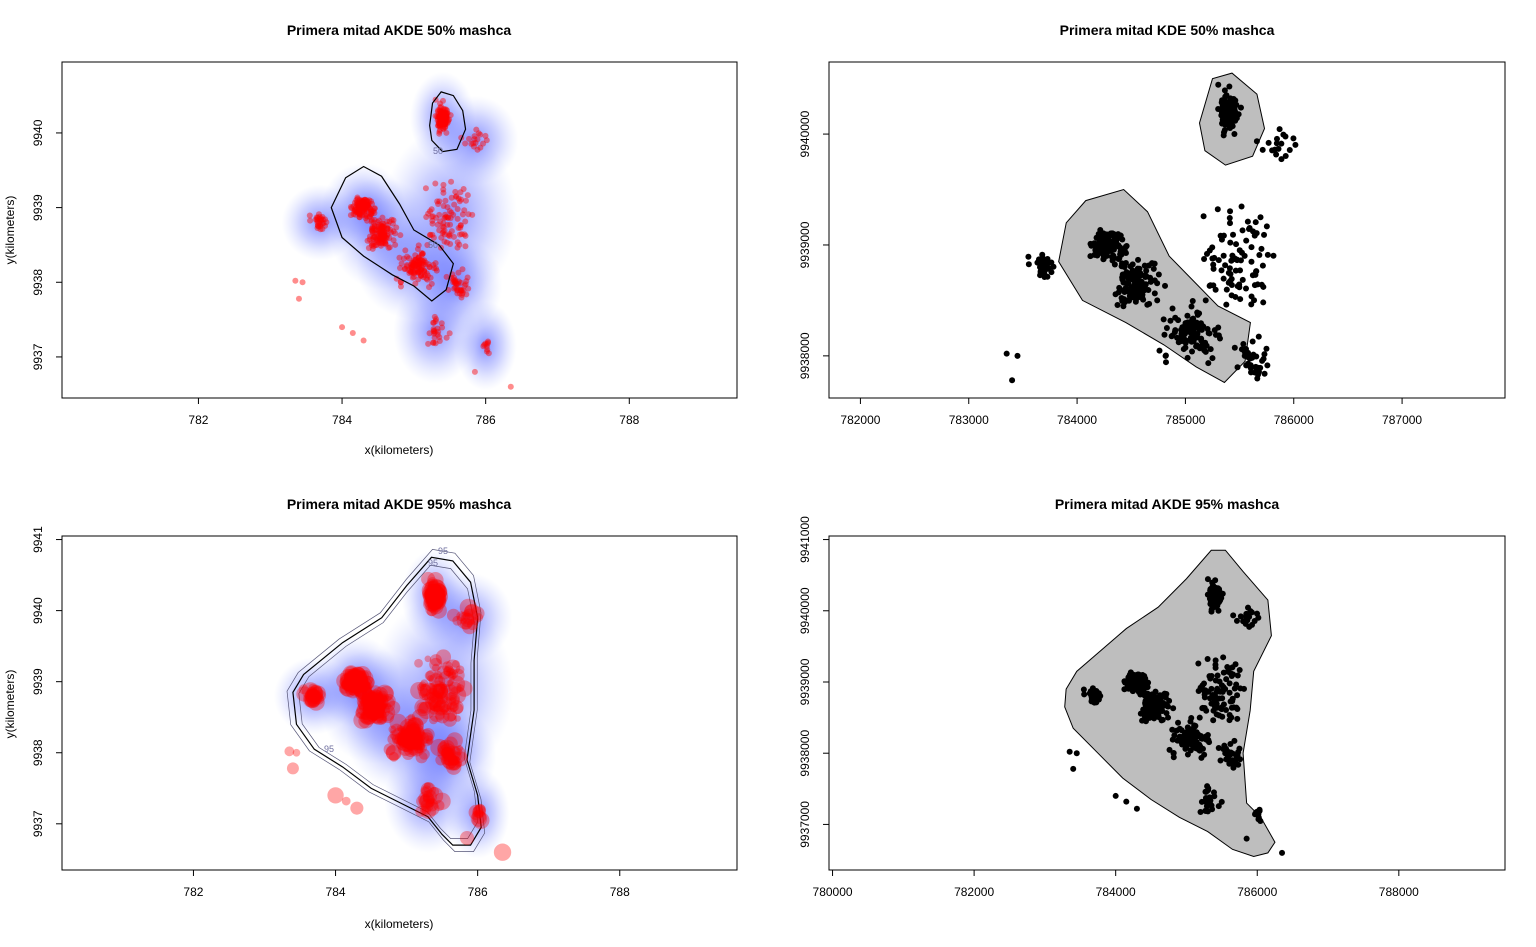  I want to click on y-tick-label: 9940000, so click(805, 610).